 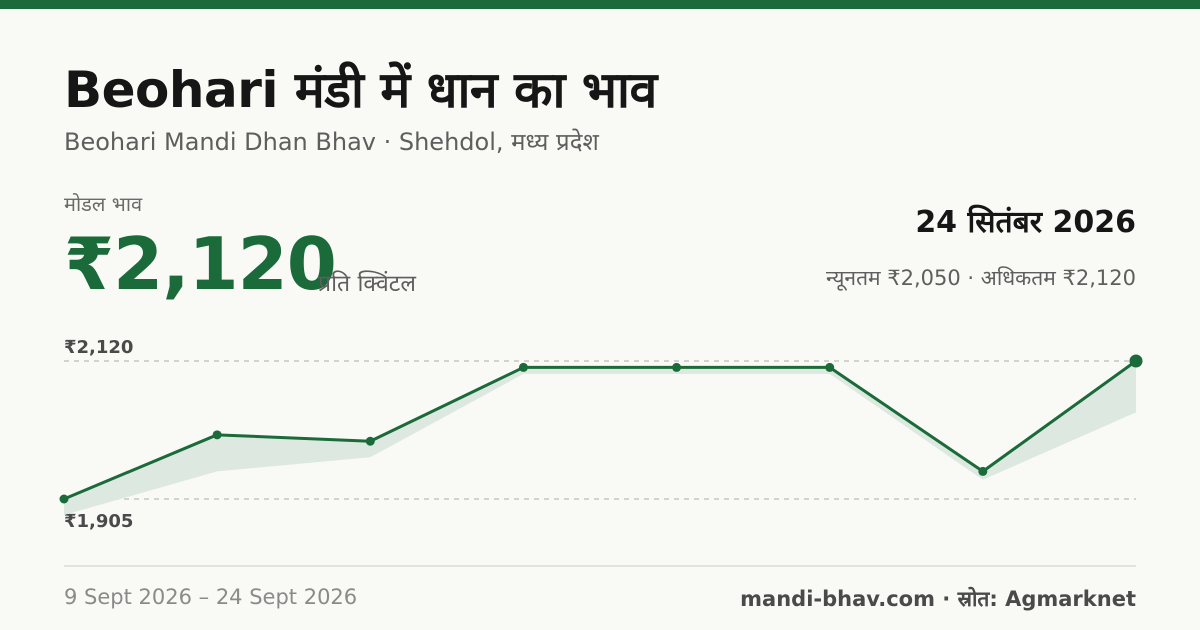 I want to click on price-date: 24 सितंबर 2026, so click(x=1025, y=222).